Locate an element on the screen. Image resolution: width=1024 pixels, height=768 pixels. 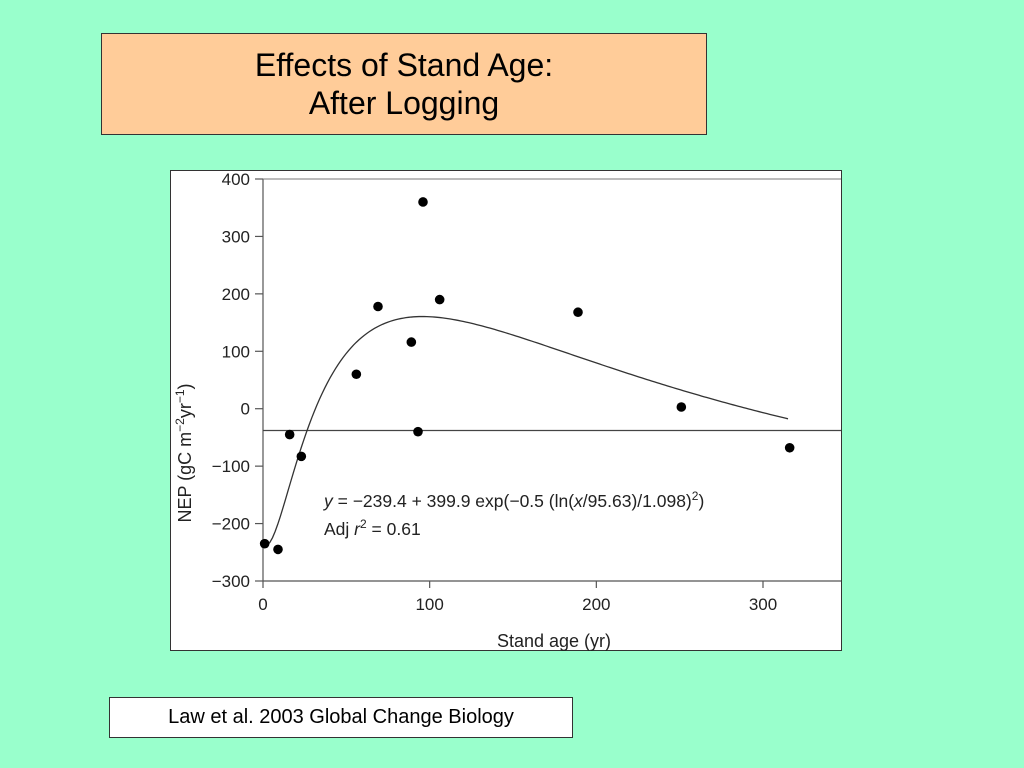
equation-sup: 2 is located at coordinates (695, 496).